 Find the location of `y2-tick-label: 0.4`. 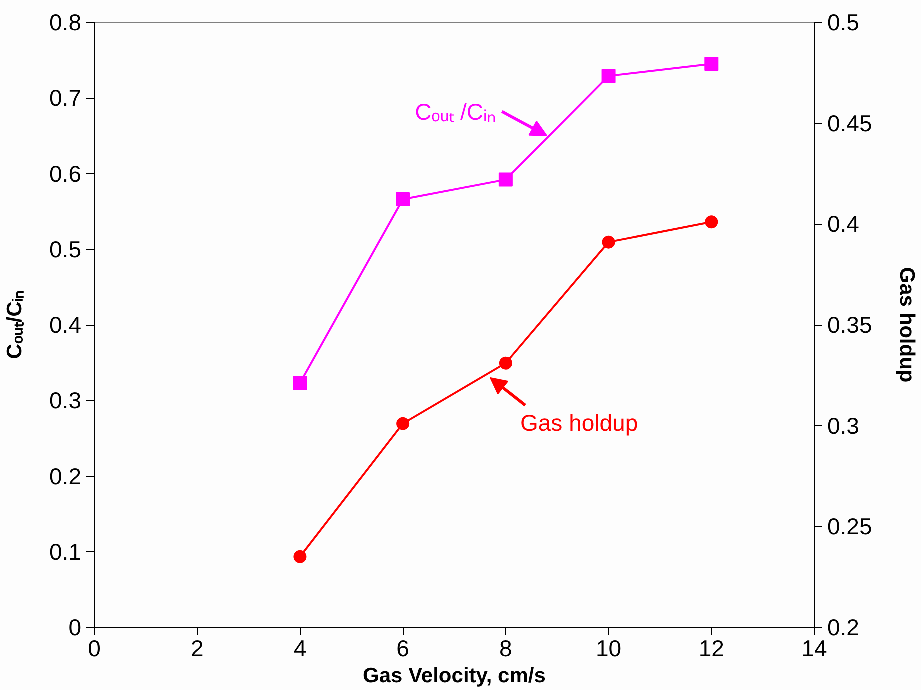

y2-tick-label: 0.4 is located at coordinates (844, 224).